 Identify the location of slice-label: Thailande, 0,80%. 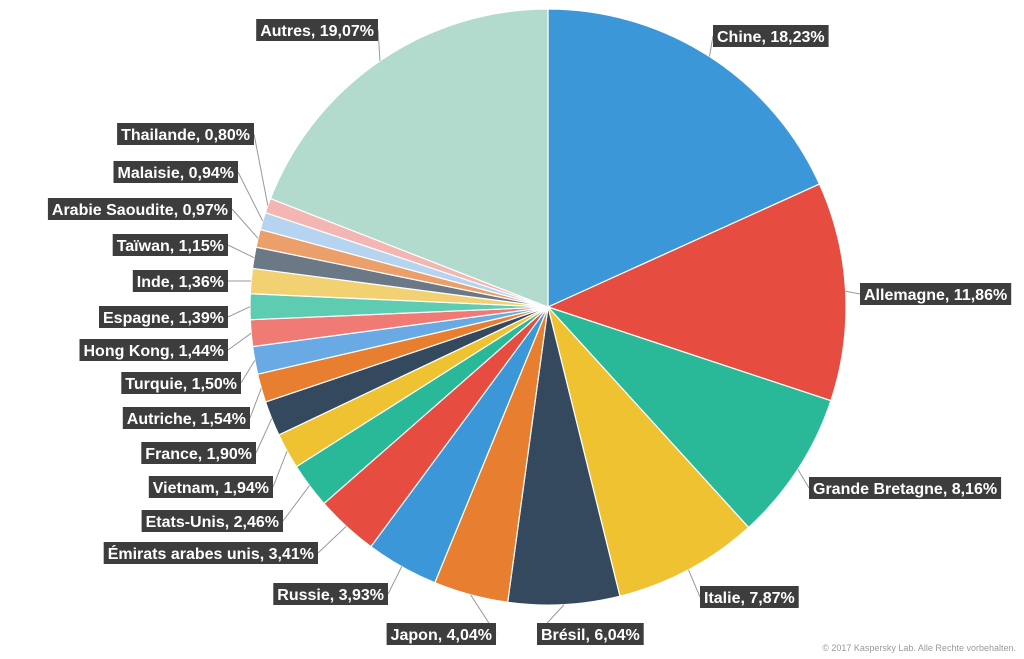
(185, 135).